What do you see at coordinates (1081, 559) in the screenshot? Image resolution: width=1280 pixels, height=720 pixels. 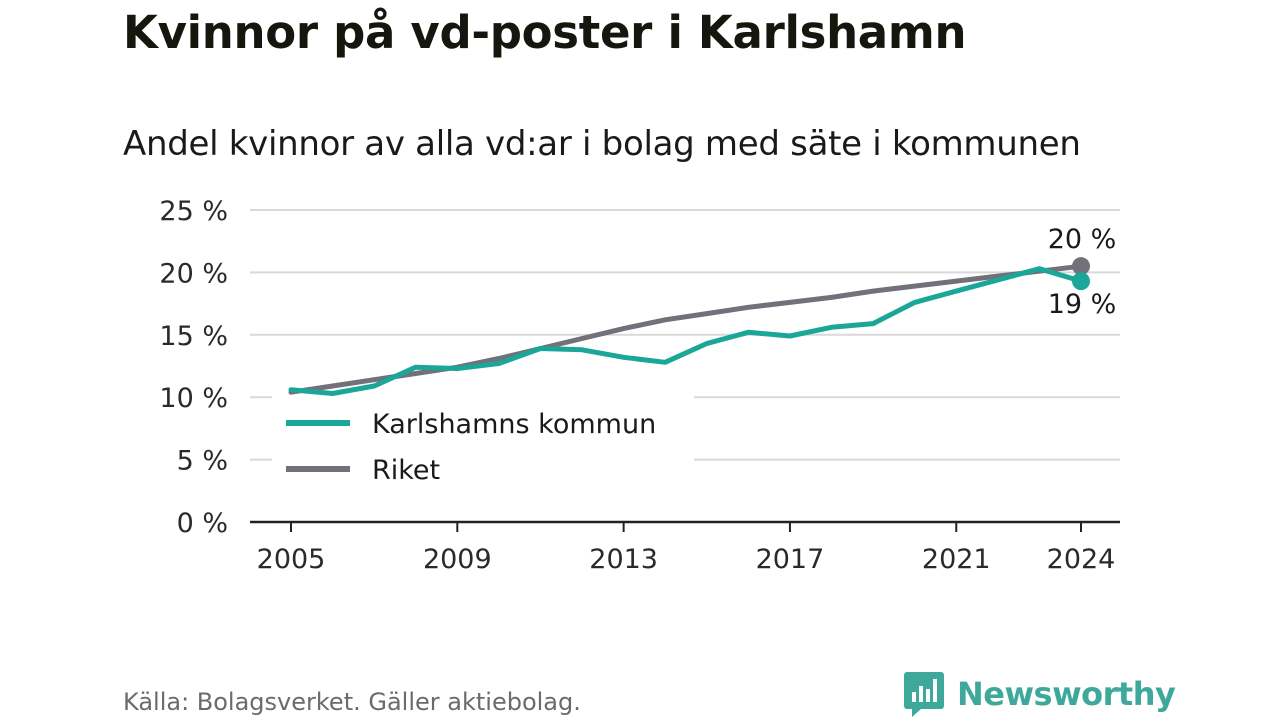 I see `x-tick-label: 2024` at bounding box center [1081, 559].